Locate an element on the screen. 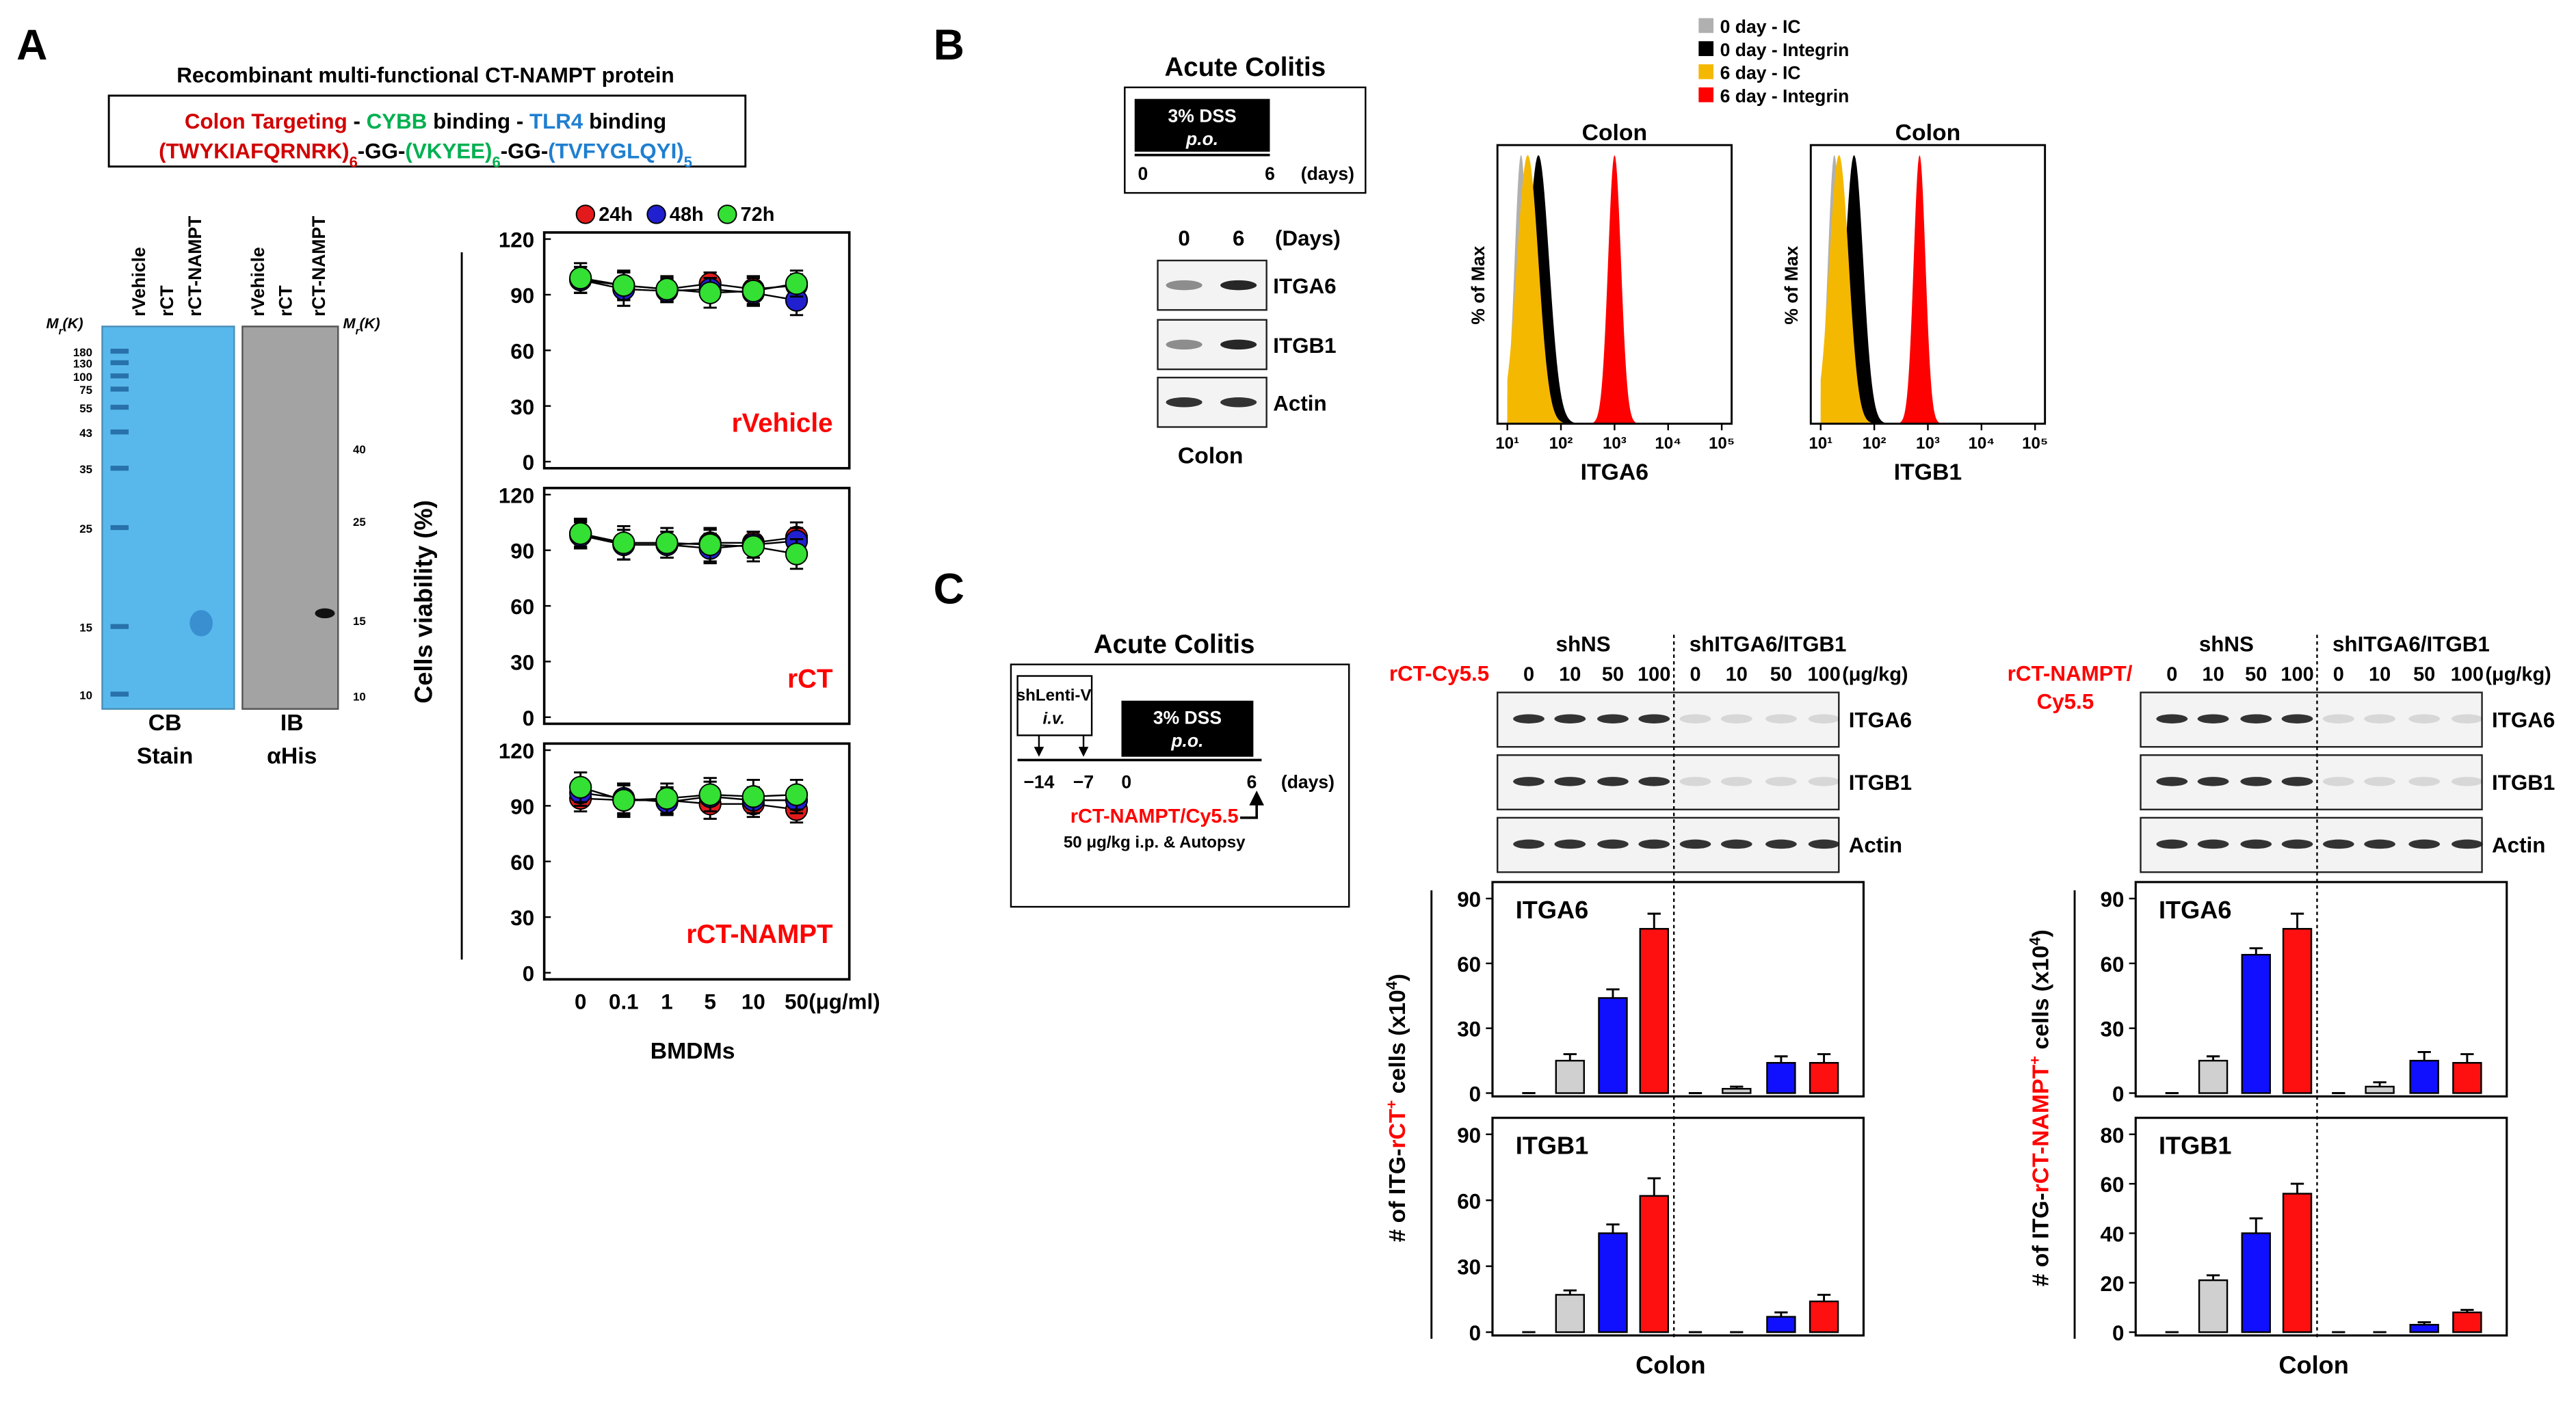 The width and height of the screenshot is (2576, 1408). dose-label: 50 is located at coordinates (1613, 675).